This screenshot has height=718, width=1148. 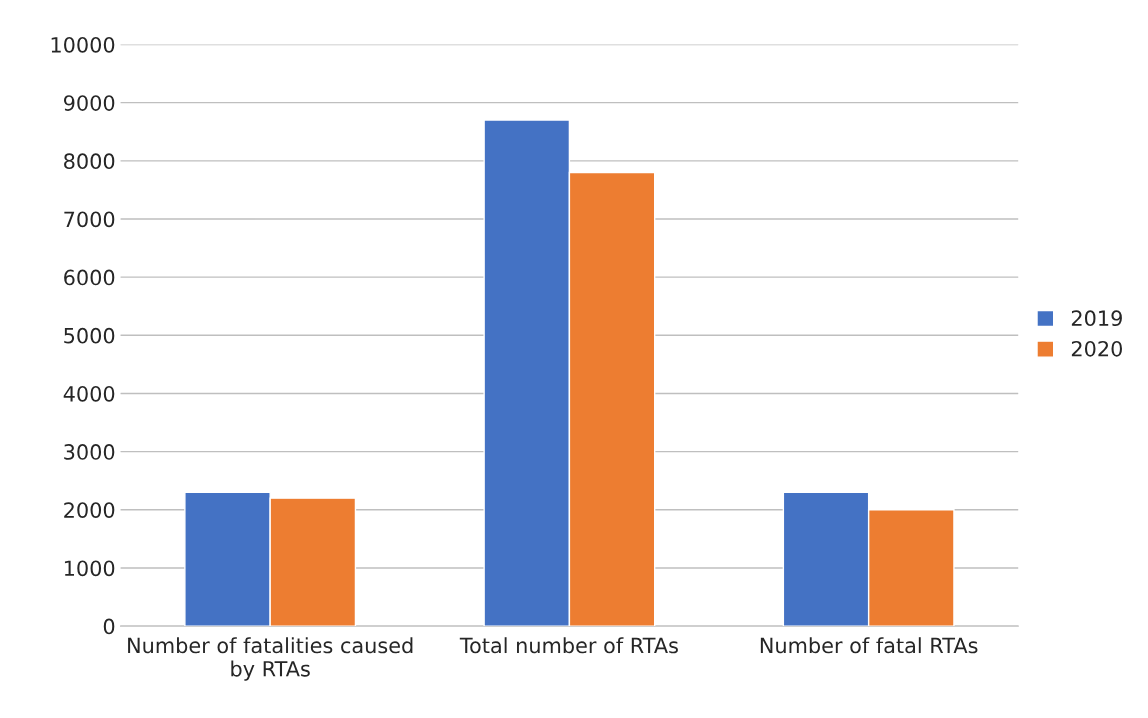 I want to click on x-tick-label: Total number of RTAs, so click(x=568, y=645).